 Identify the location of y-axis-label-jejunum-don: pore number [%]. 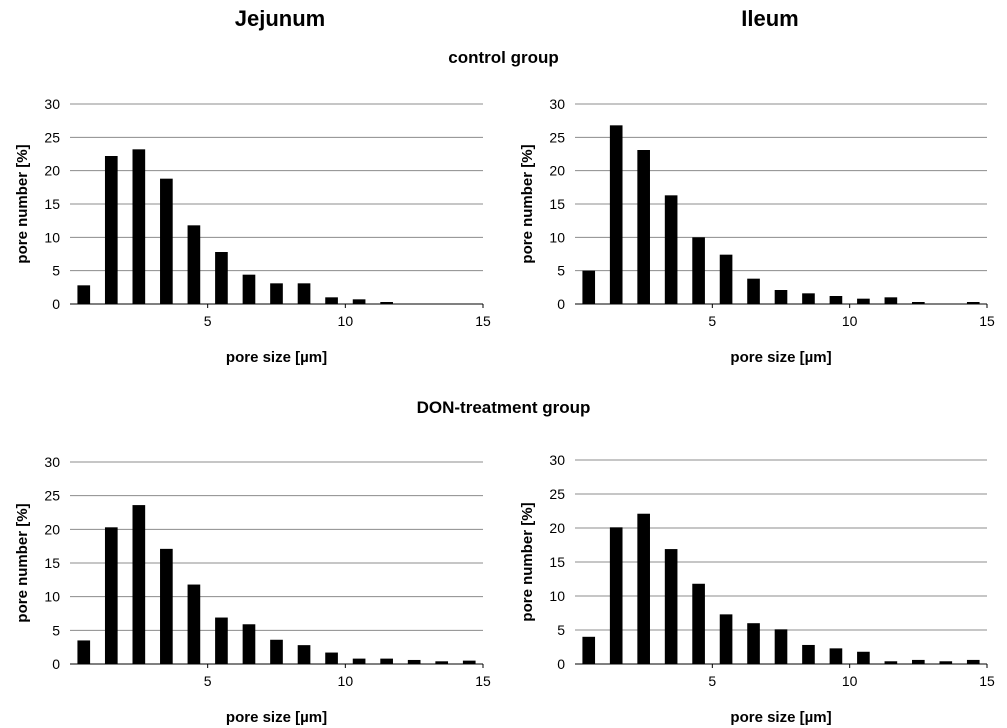
(22, 562).